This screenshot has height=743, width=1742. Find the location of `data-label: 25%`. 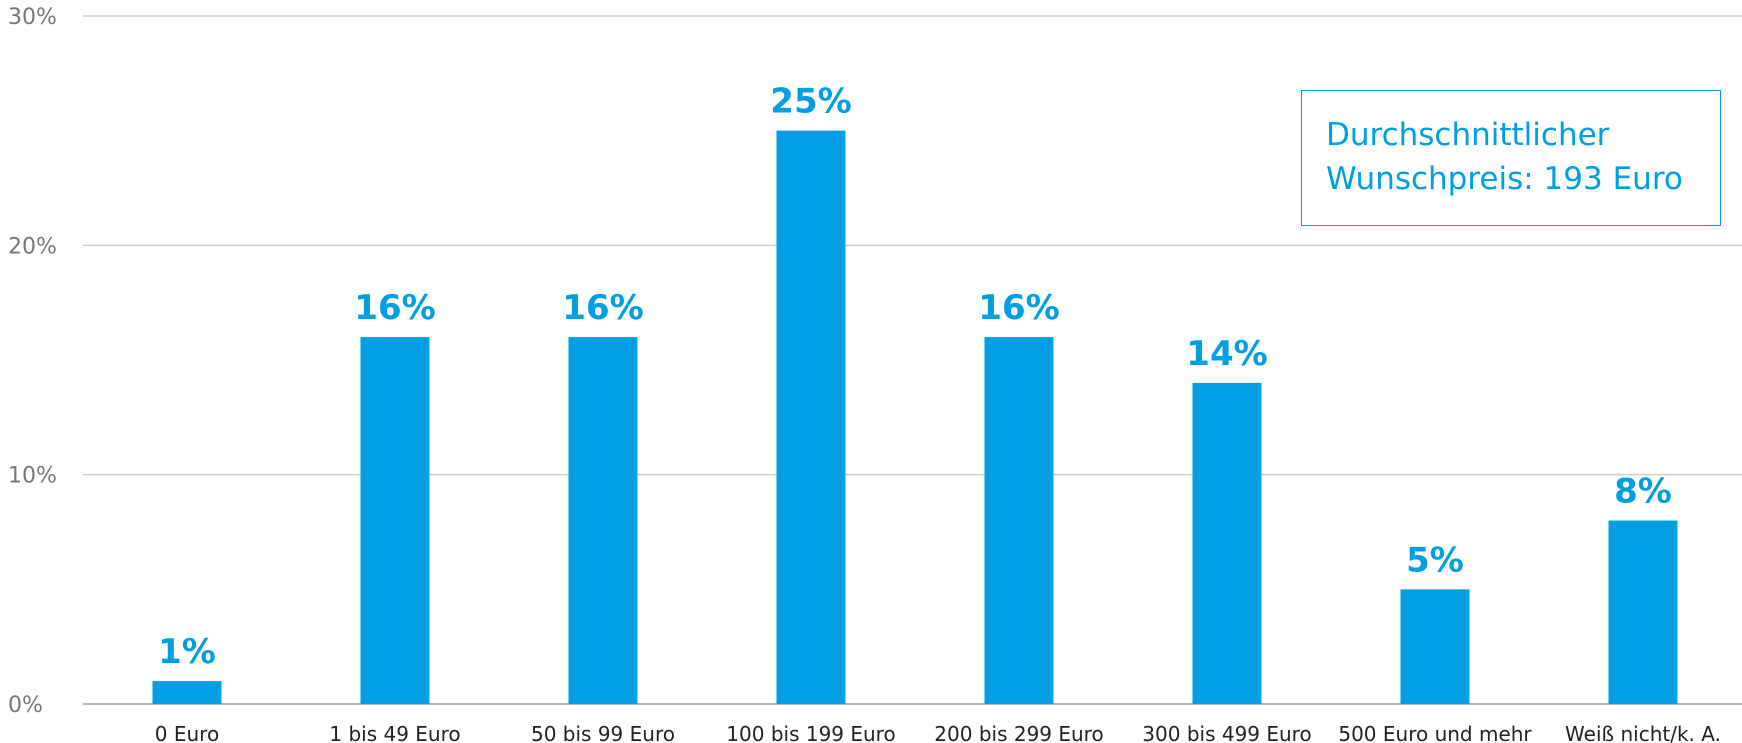

data-label: 25% is located at coordinates (810, 102).